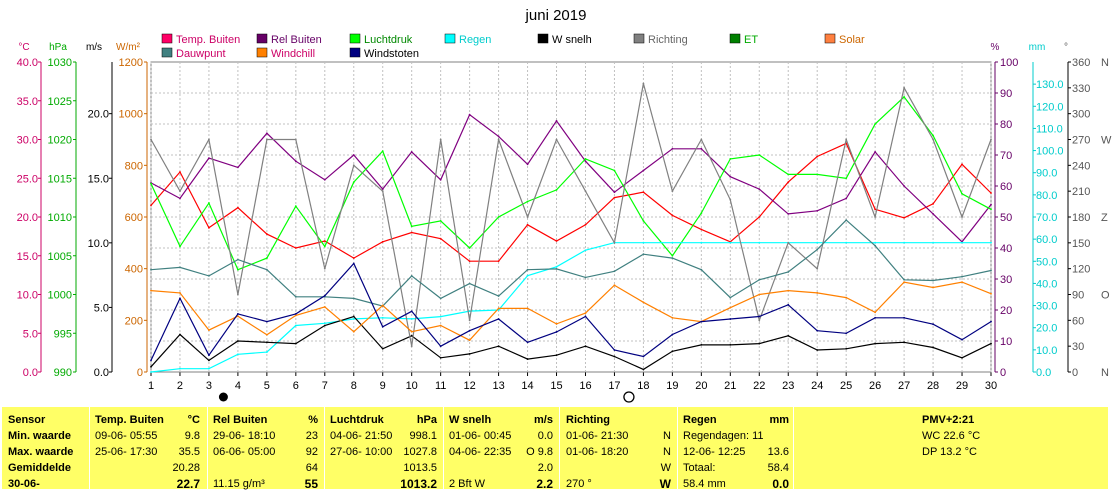  What do you see at coordinates (27, 179) in the screenshot?
I see `temp-tick-label: 25.0` at bounding box center [27, 179].